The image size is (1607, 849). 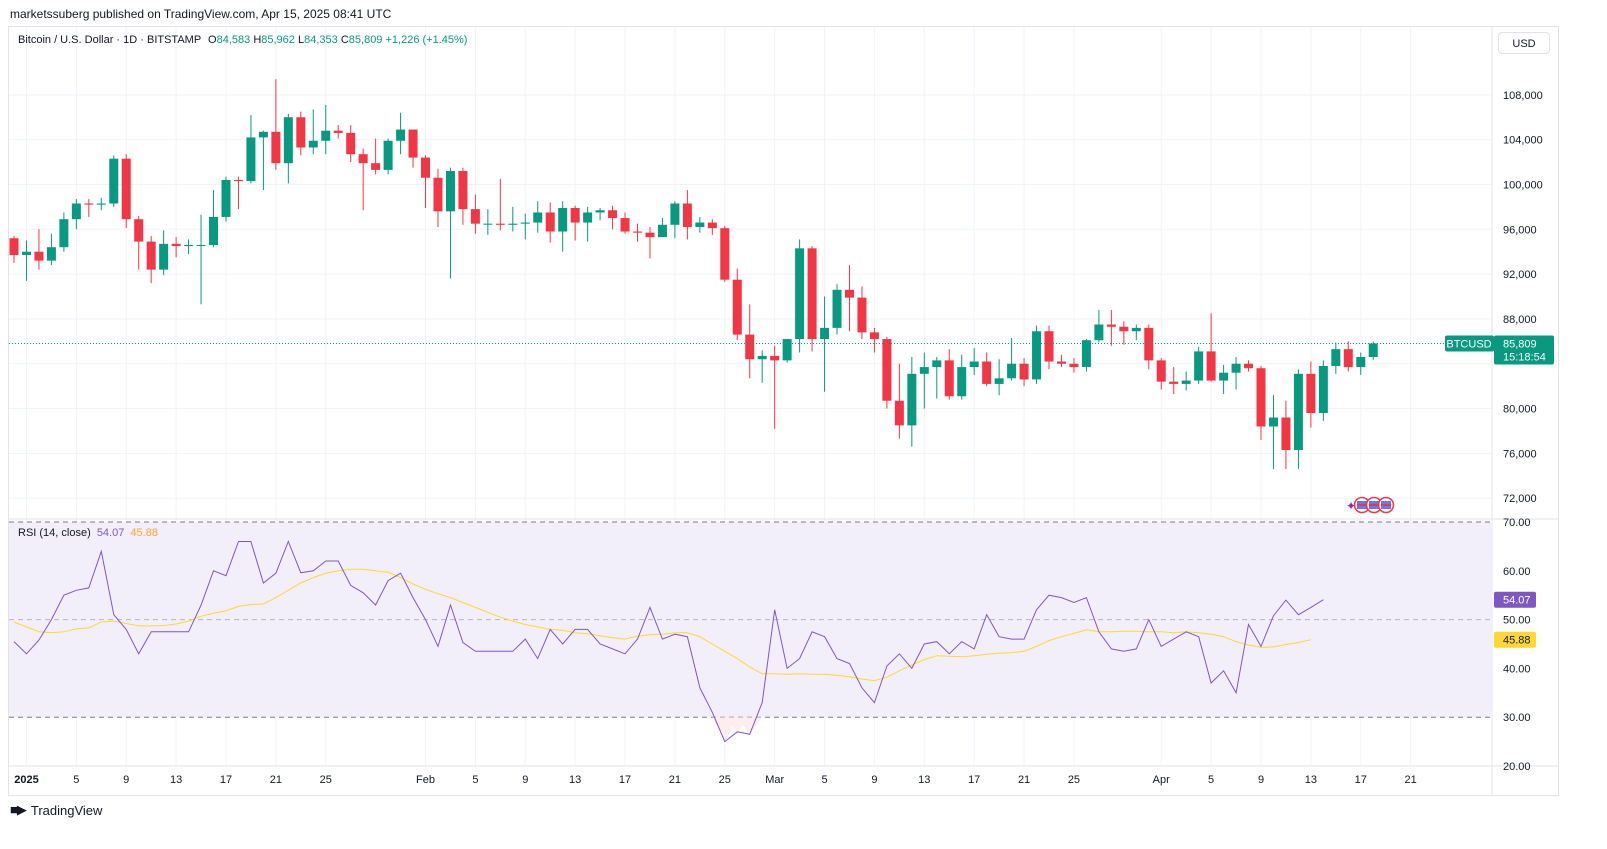 I want to click on price-tick-label: 92,000, so click(x=1520, y=275).